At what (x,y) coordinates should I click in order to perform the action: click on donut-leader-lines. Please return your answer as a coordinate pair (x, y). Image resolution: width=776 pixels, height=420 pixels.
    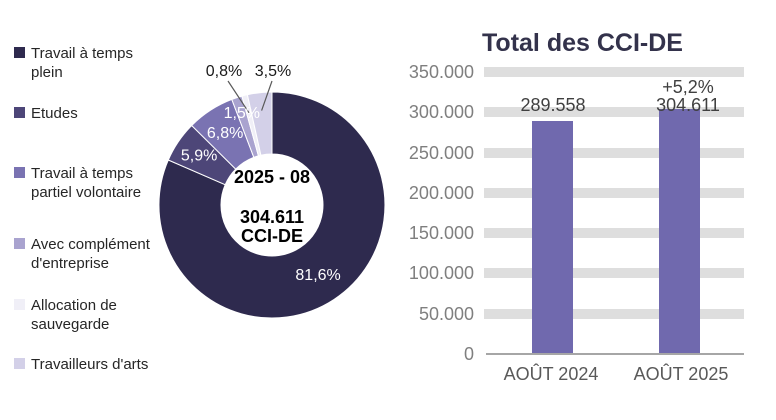
    Looking at the image, I should click on (250, 97).